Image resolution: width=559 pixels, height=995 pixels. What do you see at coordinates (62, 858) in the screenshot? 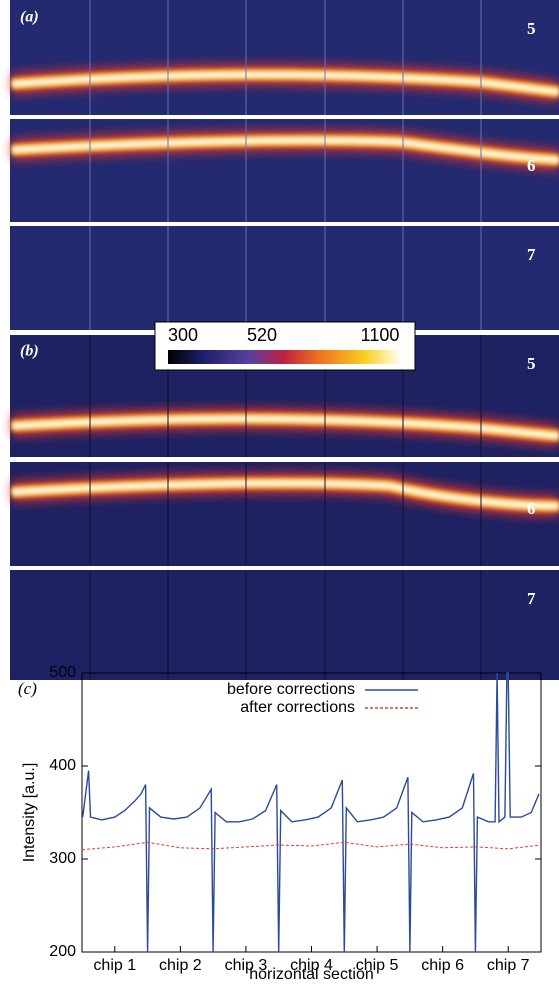
I see `y-tick-label: 300` at bounding box center [62, 858].